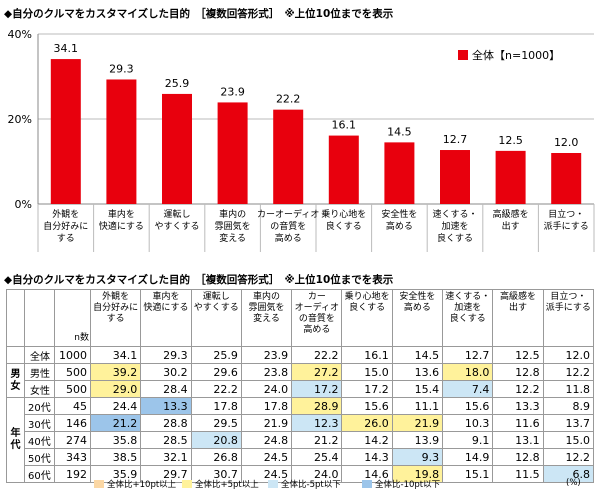 This screenshot has width=600, height=498. I want to click on table-title: ◆自分のクルマをカスタマイズした目的 ［複数回答形式］ ※上位10位までを表示, so click(199, 280).